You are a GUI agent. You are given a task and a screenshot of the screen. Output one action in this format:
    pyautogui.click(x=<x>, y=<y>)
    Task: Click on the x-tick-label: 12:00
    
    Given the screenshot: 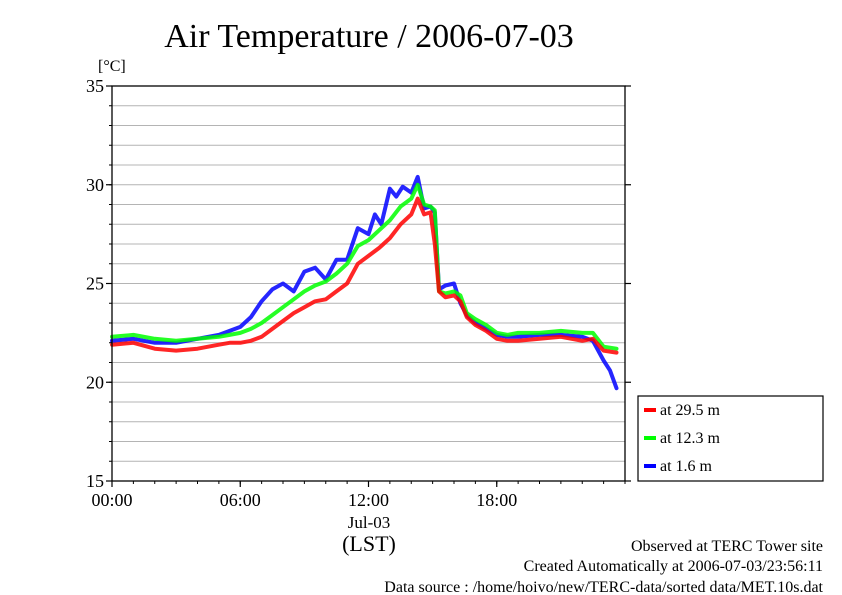 What is the action you would take?
    pyautogui.click(x=368, y=500)
    